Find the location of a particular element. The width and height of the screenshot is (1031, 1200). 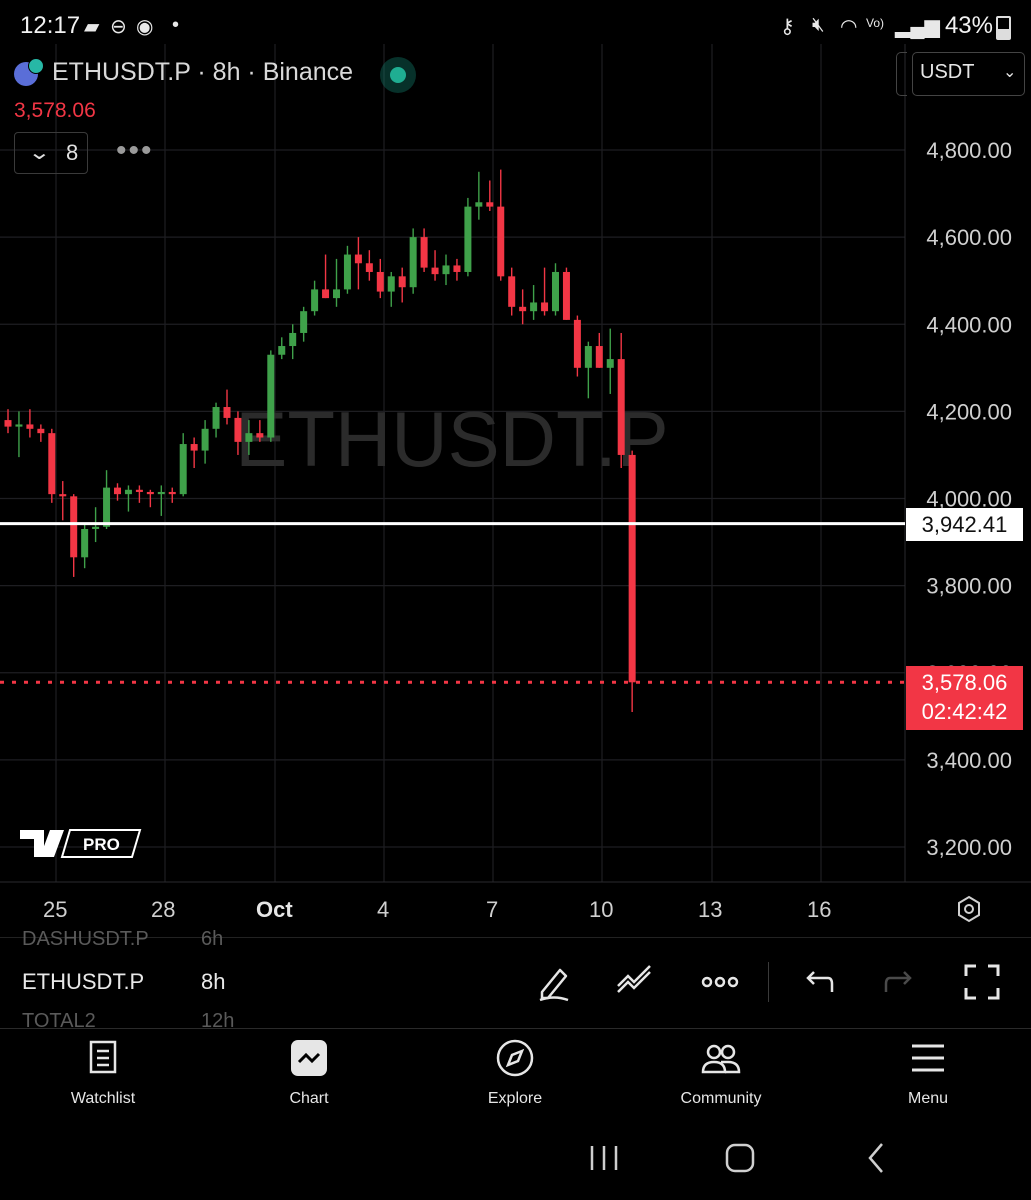

recent-apps-icon is located at coordinates (604, 1158).